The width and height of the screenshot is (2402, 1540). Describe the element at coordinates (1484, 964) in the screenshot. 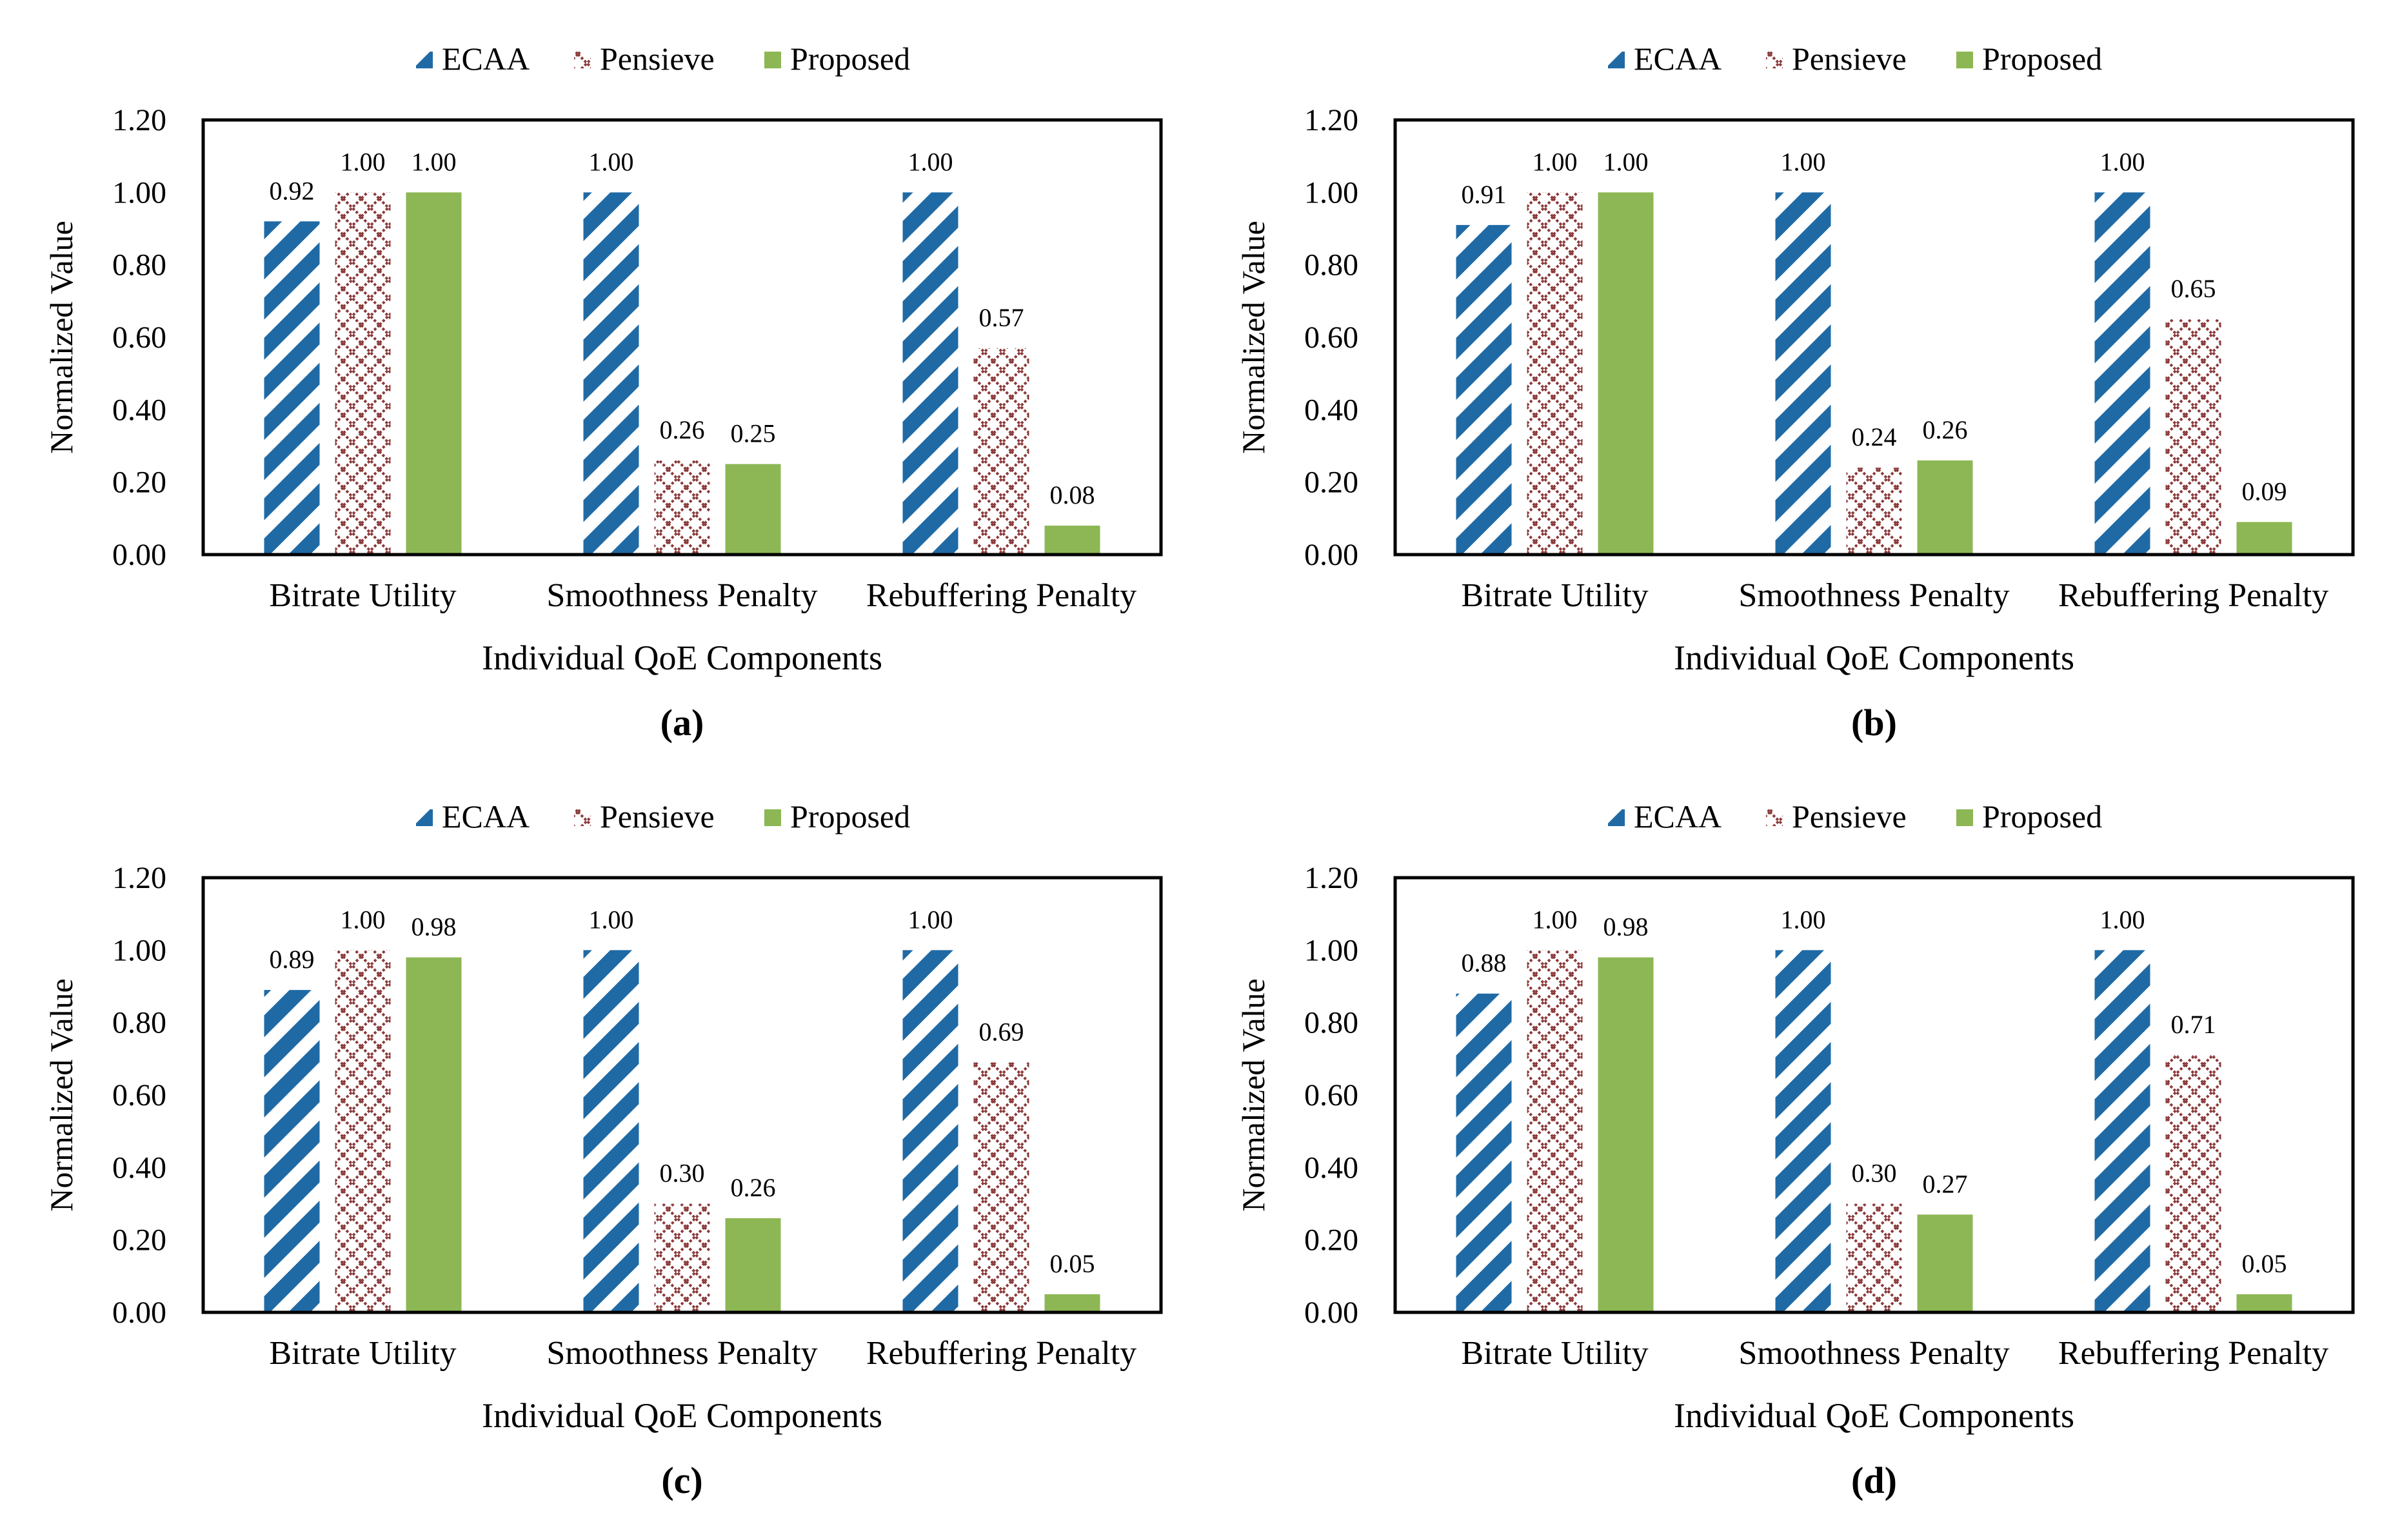

I see `data-label: 0.88` at that location.